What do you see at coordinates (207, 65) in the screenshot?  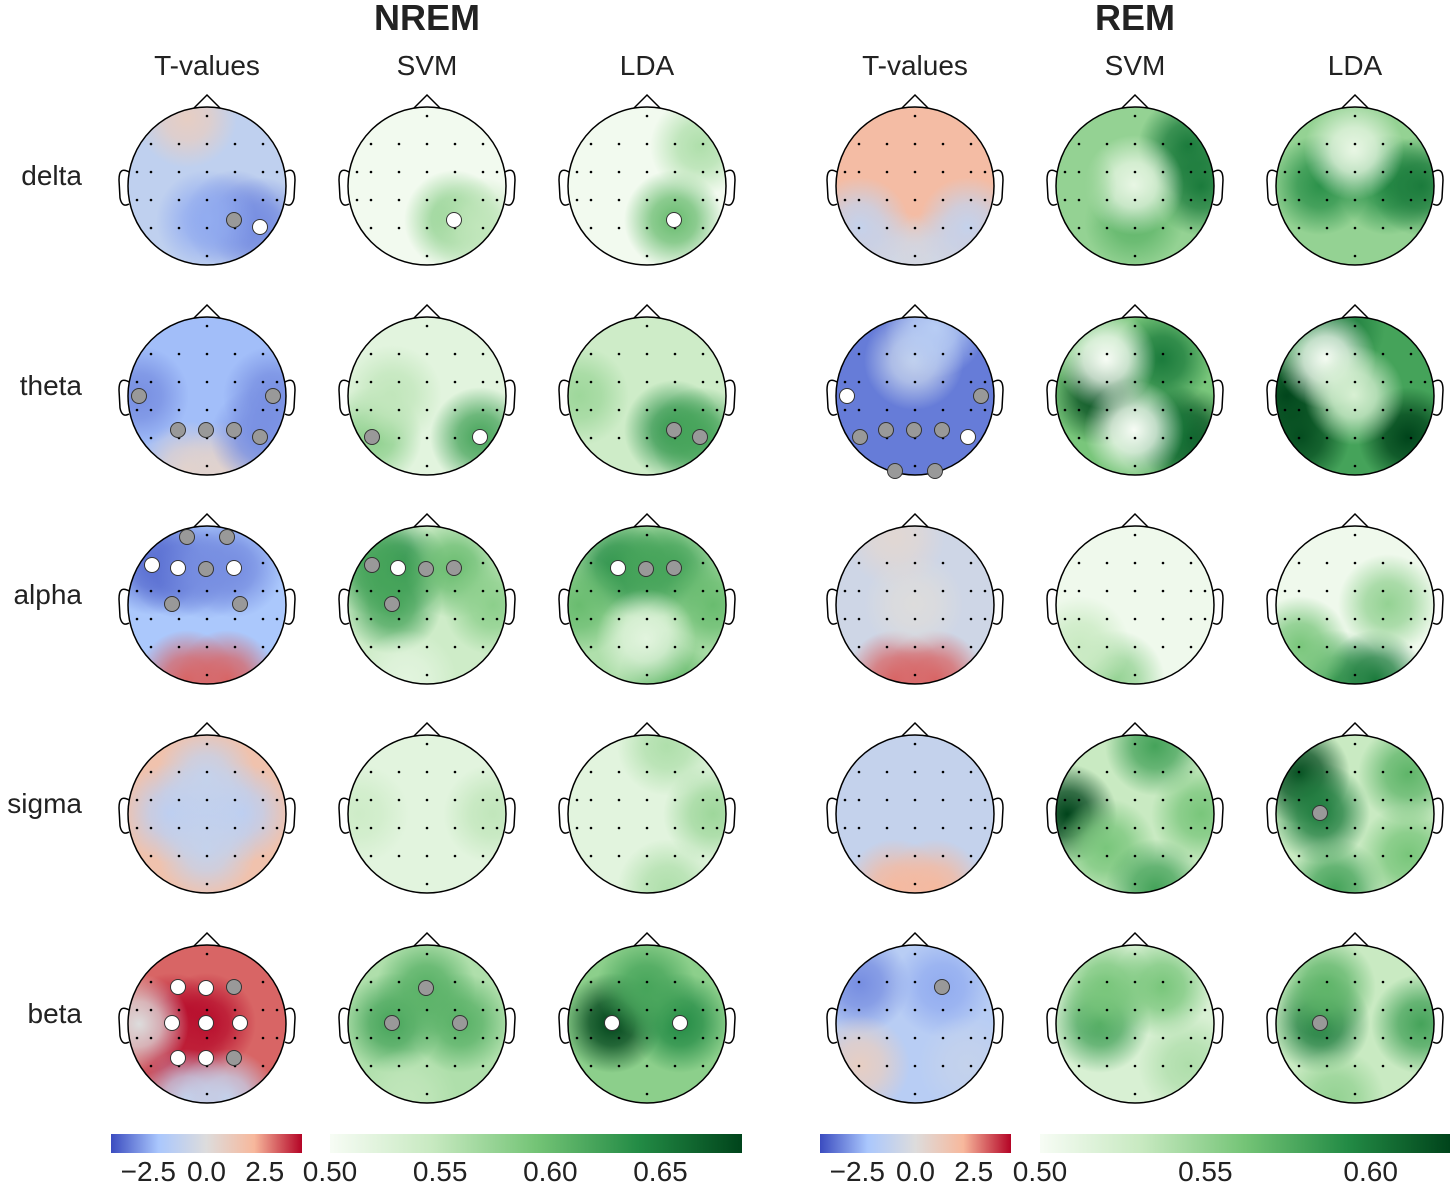 I see `column-label: T-values` at bounding box center [207, 65].